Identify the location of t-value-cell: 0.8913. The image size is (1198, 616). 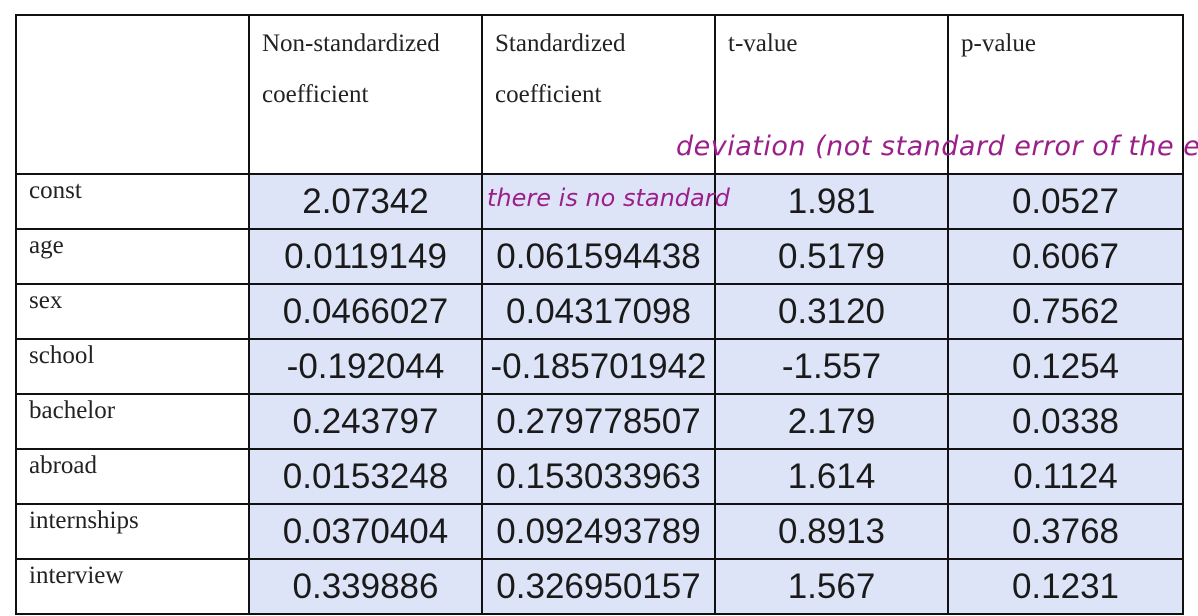
(831, 531).